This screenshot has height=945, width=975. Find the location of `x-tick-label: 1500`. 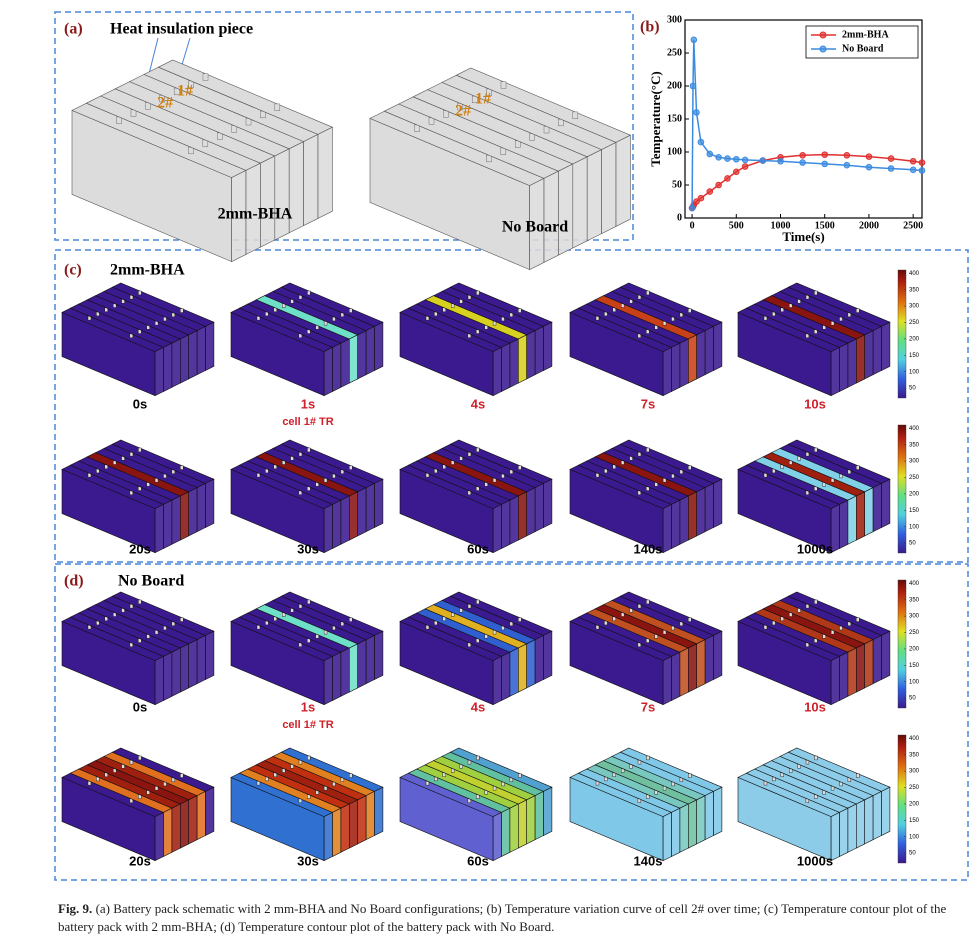

x-tick-label: 1500 is located at coordinates (825, 225).